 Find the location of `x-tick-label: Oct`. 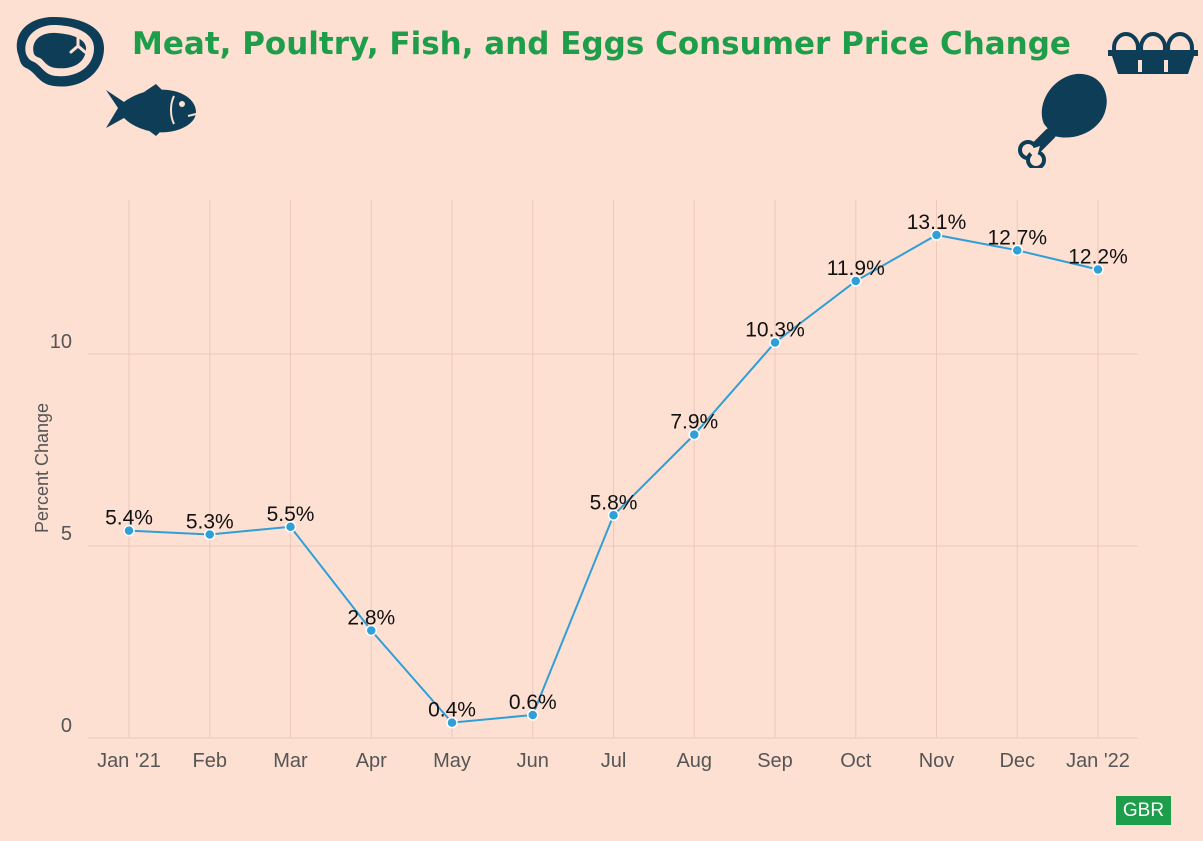

x-tick-label: Oct is located at coordinates (856, 761).